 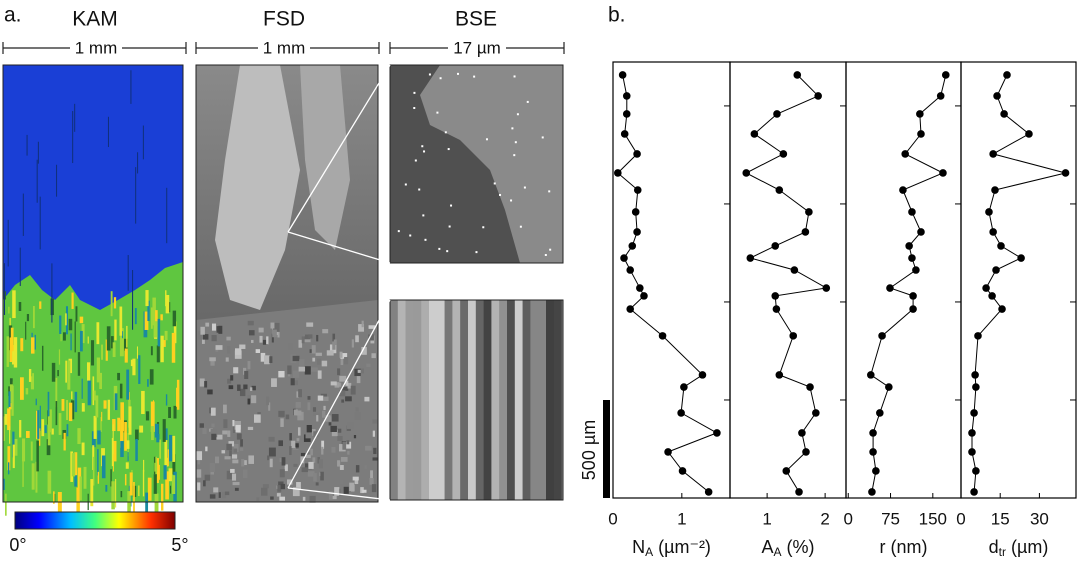 I want to click on frame, so click(x=476, y=164).